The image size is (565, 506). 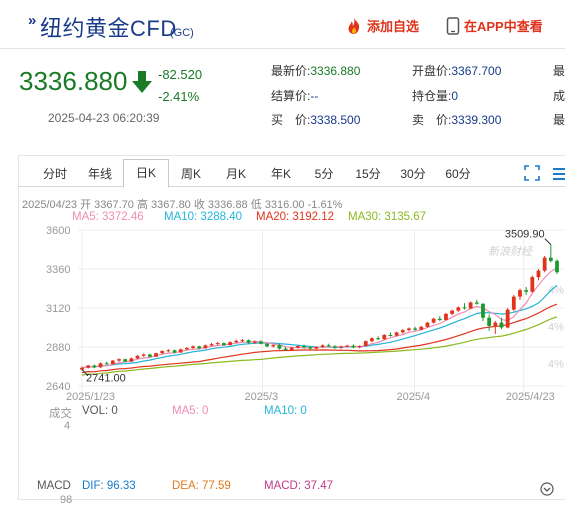 I want to click on tab-30min: 30分, so click(x=413, y=174).